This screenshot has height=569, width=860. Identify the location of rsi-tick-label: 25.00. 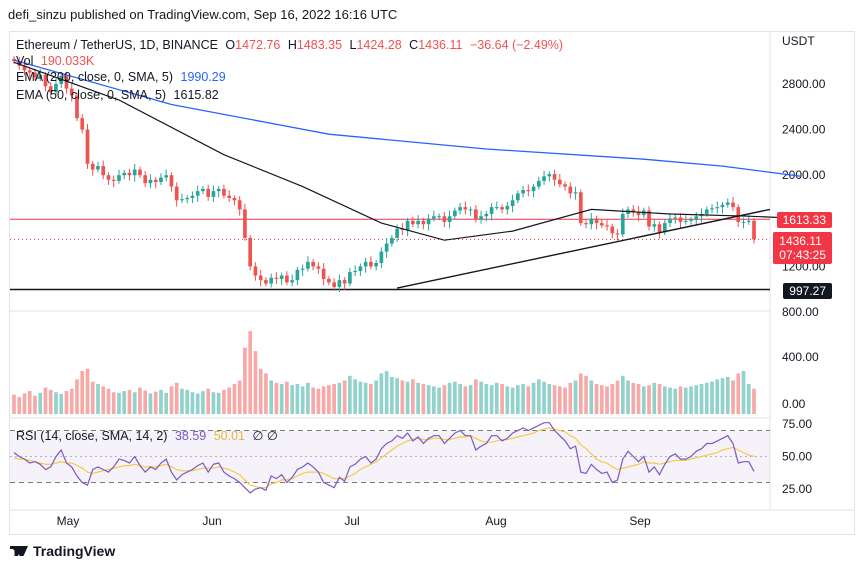
(797, 489).